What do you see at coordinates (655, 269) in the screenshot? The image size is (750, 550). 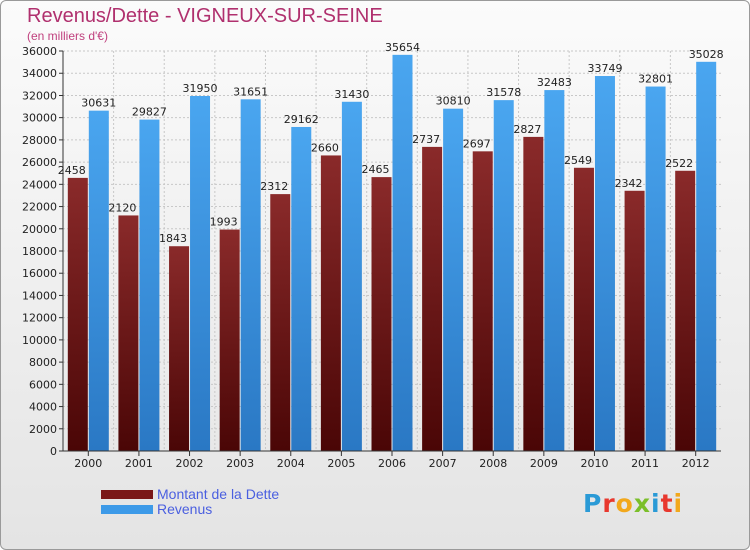 I see `bar-revenus-2011` at bounding box center [655, 269].